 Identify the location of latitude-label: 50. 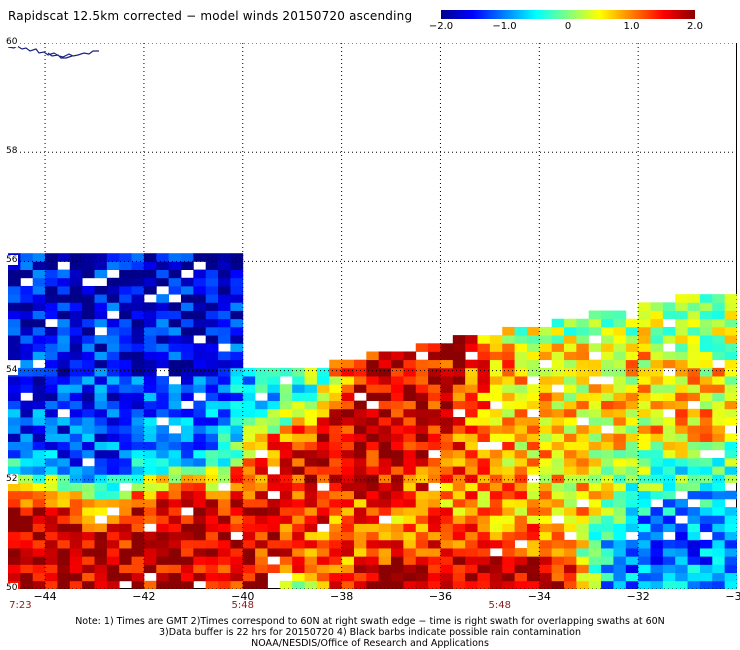
(12, 588).